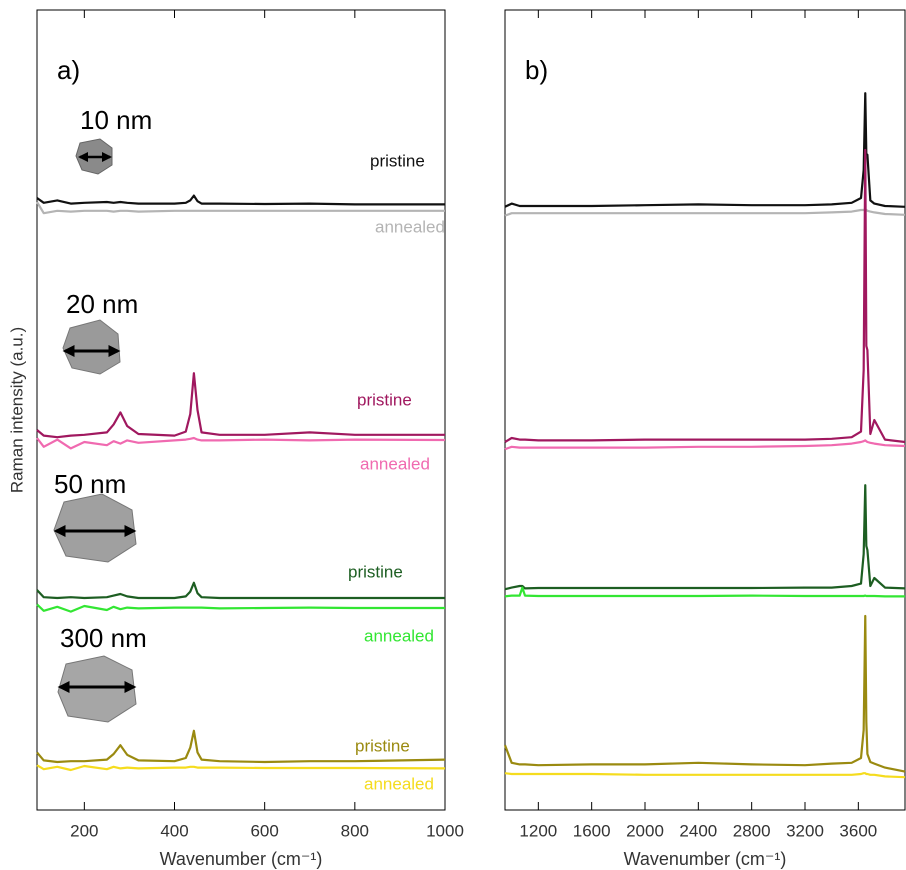 The height and width of the screenshot is (870, 906). Describe the element at coordinates (858, 830) in the screenshot. I see `x-tick-label: 3600` at that location.